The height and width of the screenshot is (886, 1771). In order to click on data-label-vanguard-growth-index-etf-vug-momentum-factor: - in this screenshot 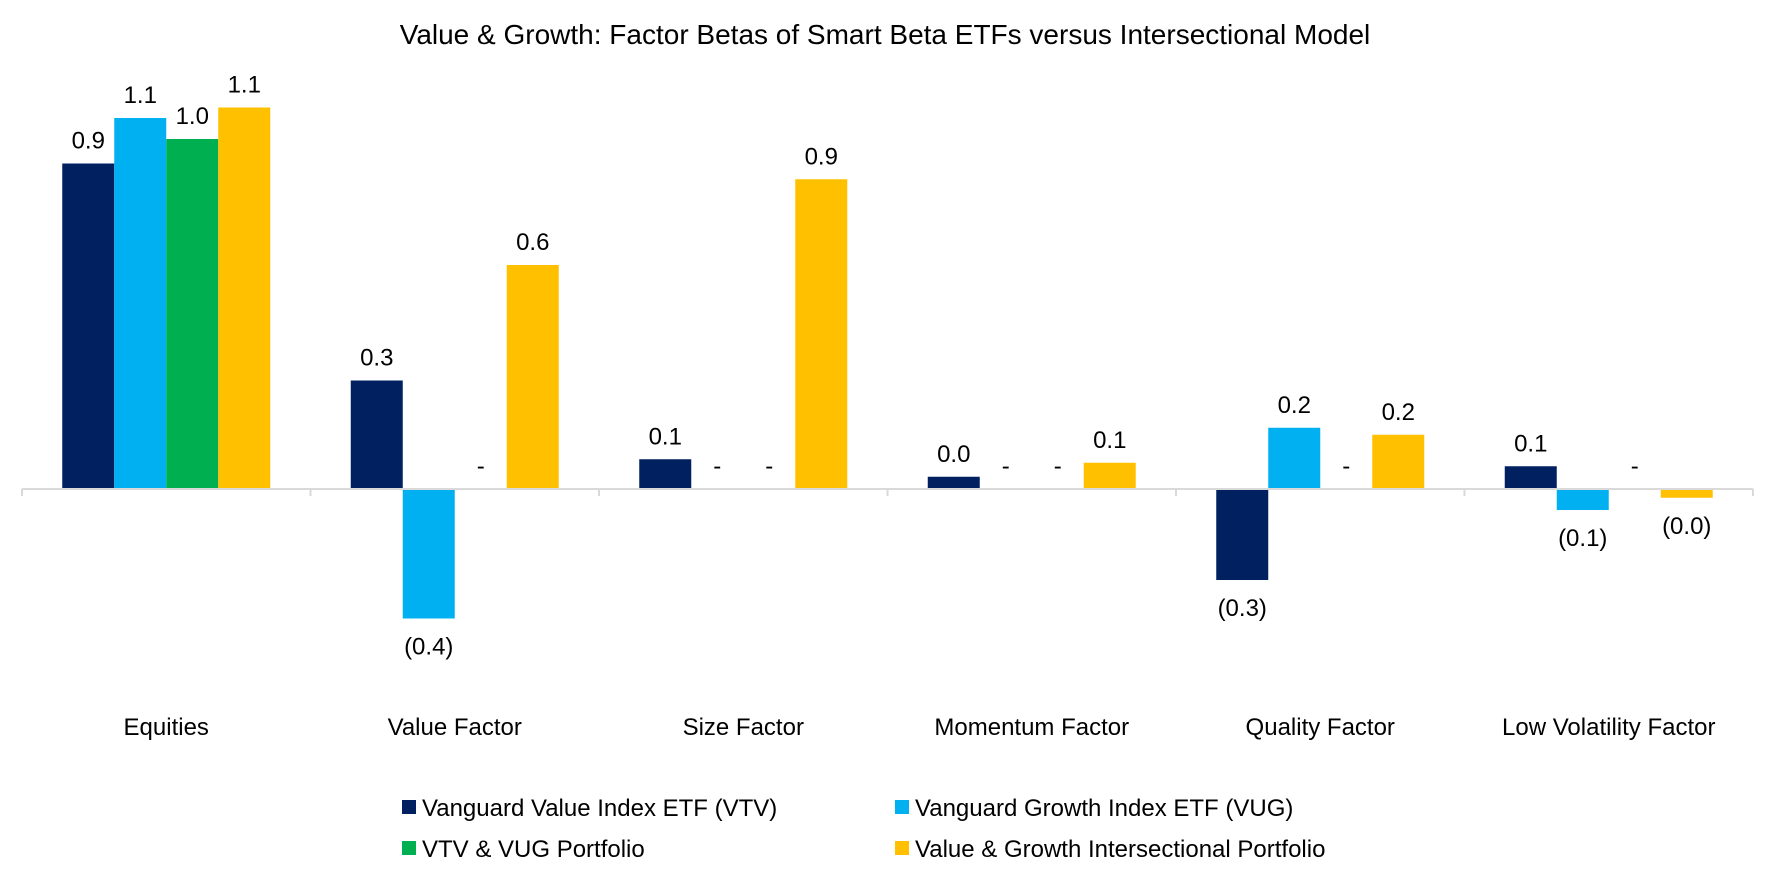, I will do `click(1006, 466)`.